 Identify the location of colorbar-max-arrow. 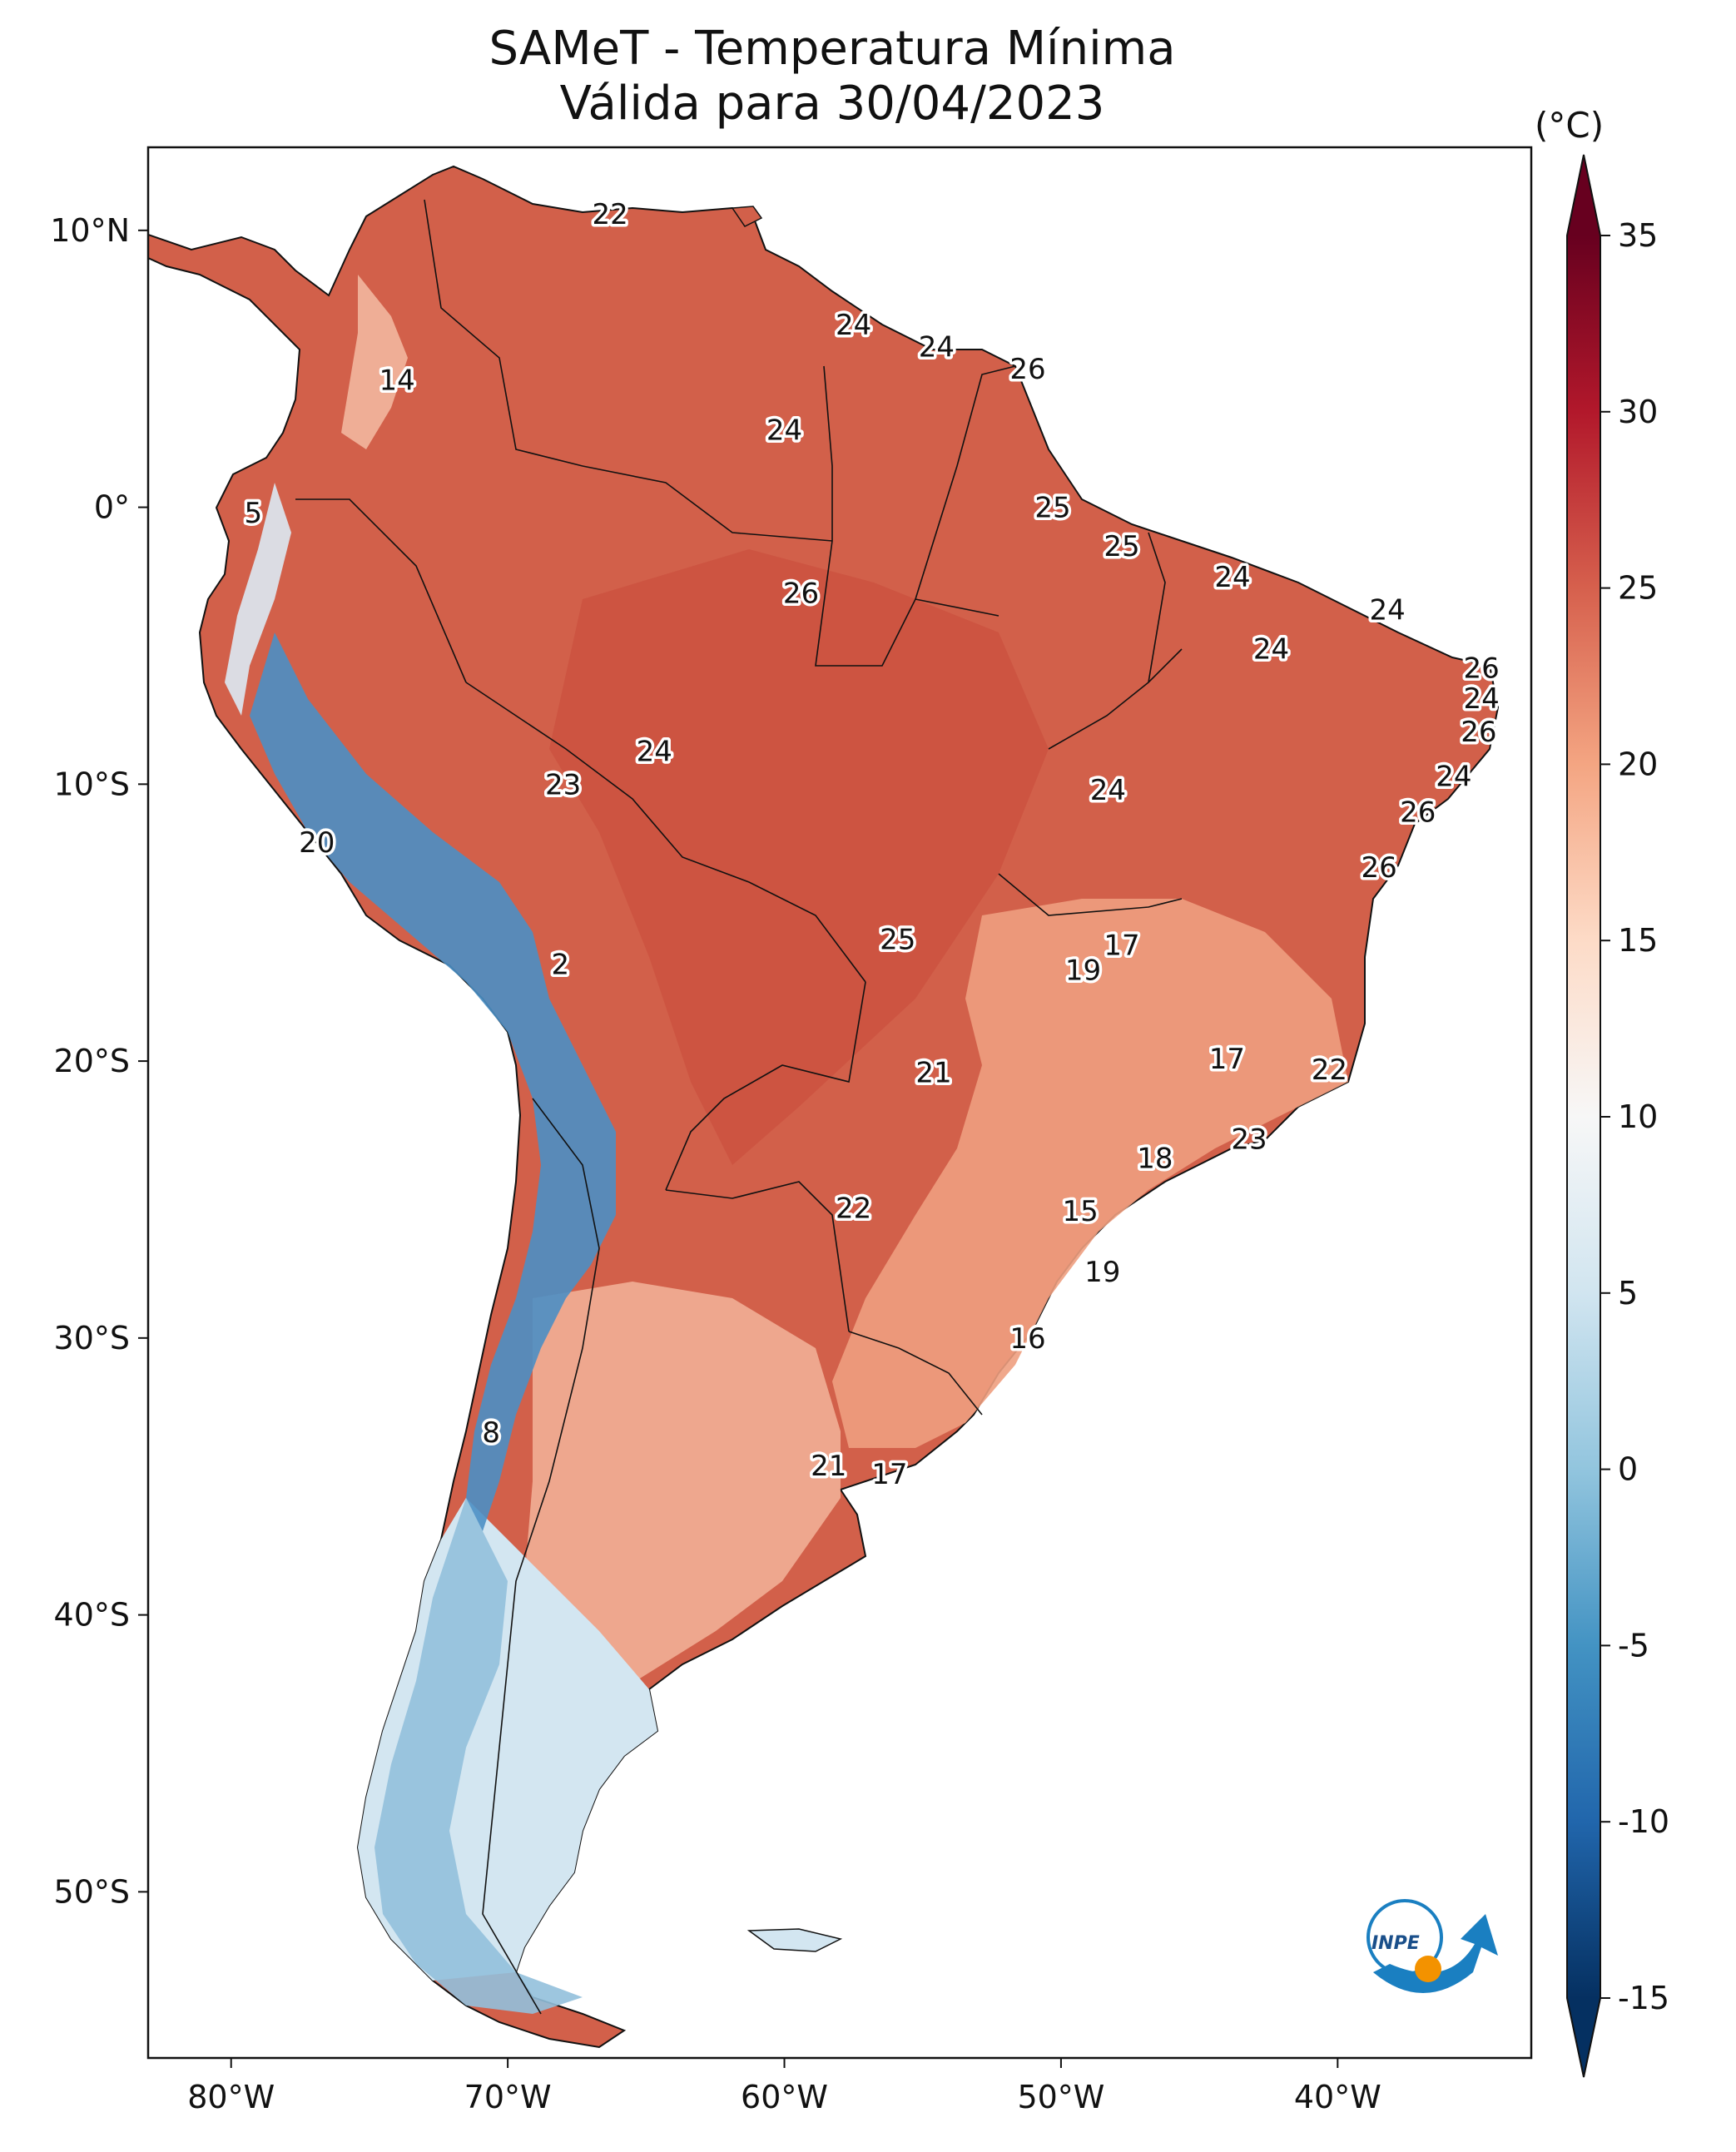
(1584, 195).